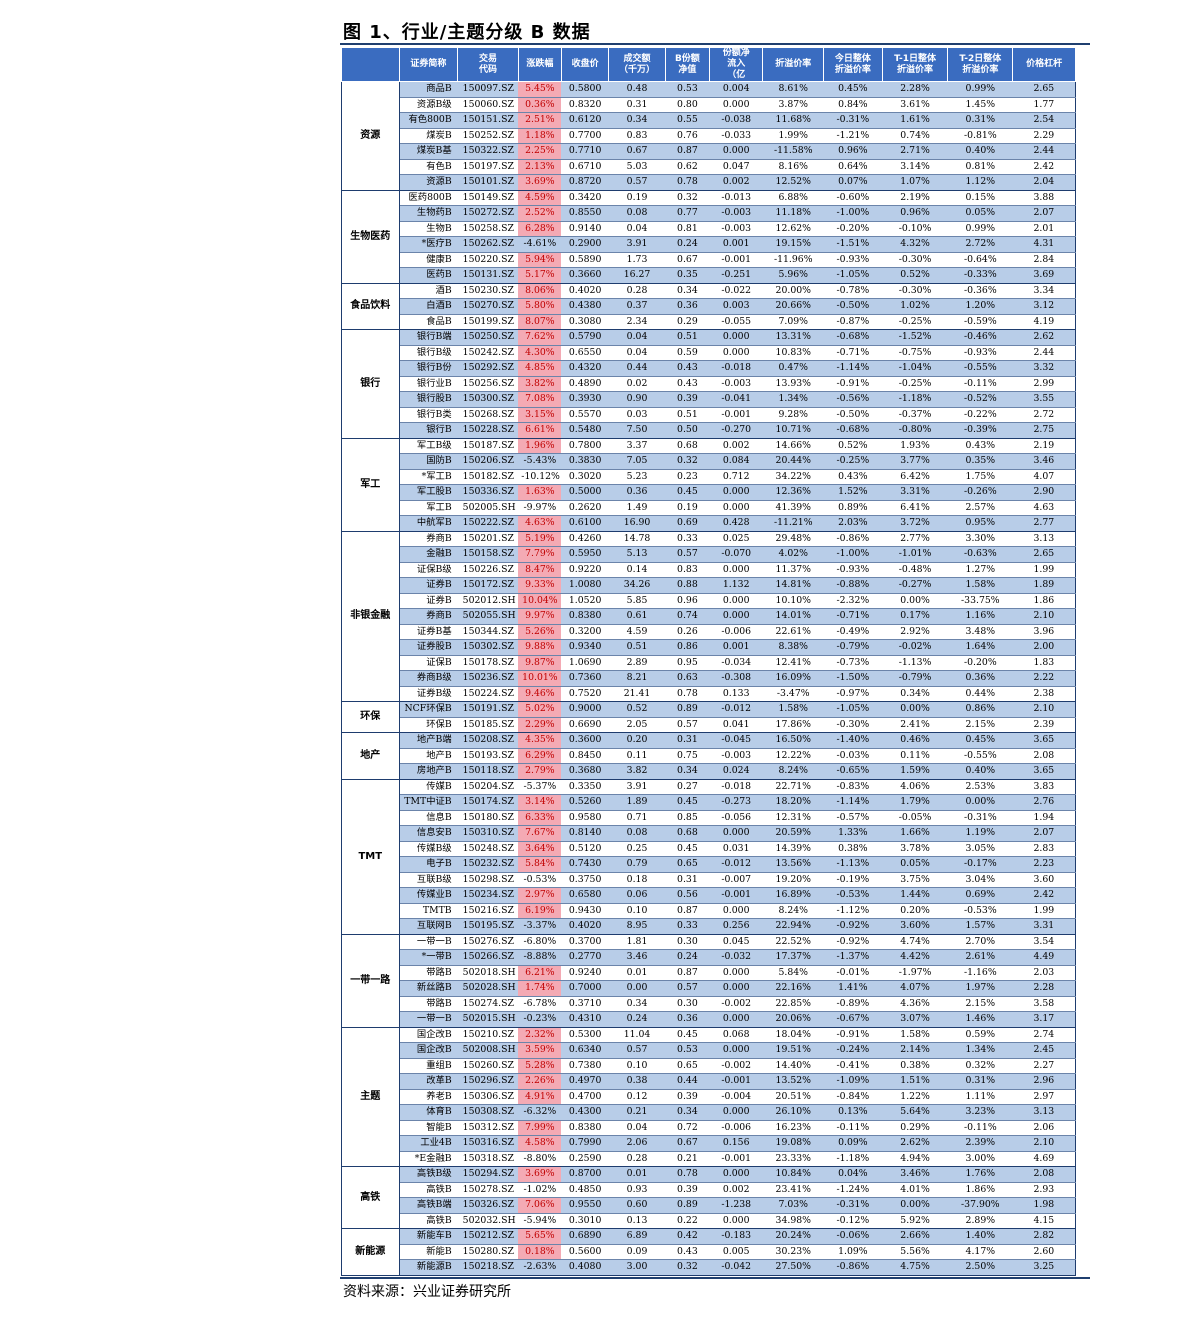  What do you see at coordinates (980, 306) in the screenshot?
I see `t2-premium: 1.20%` at bounding box center [980, 306].